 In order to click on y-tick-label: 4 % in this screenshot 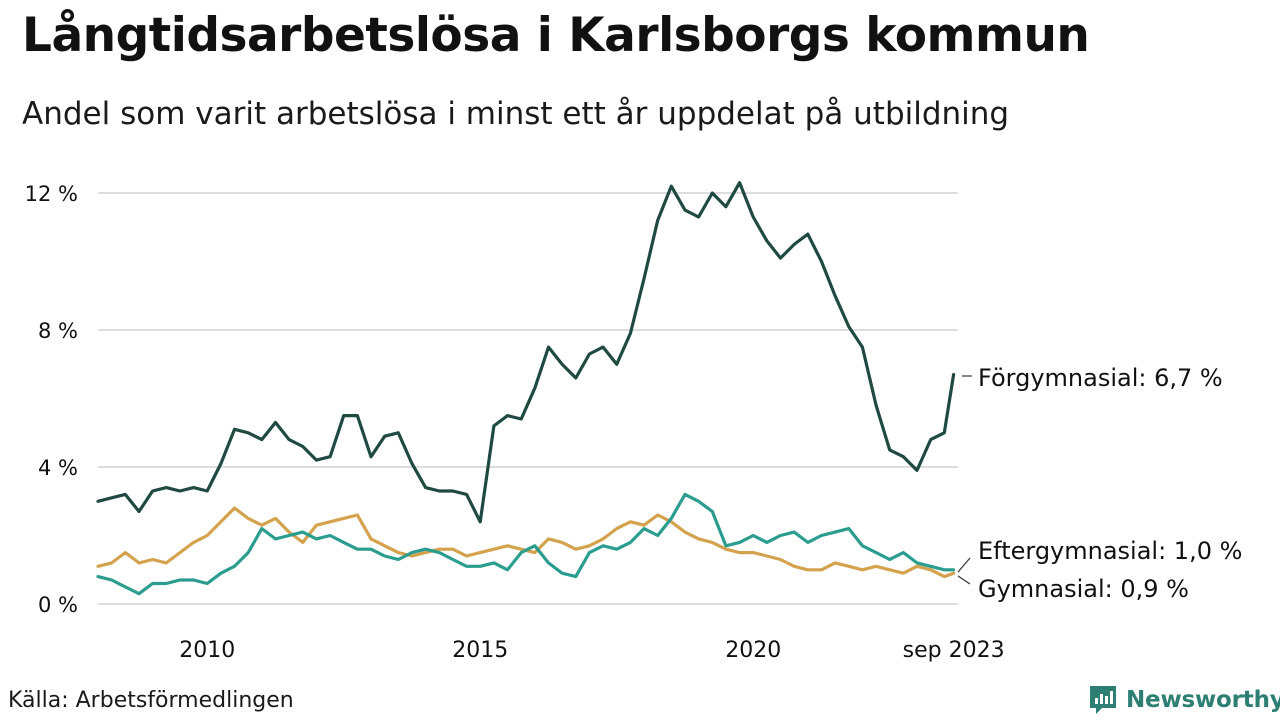, I will do `click(58, 468)`.